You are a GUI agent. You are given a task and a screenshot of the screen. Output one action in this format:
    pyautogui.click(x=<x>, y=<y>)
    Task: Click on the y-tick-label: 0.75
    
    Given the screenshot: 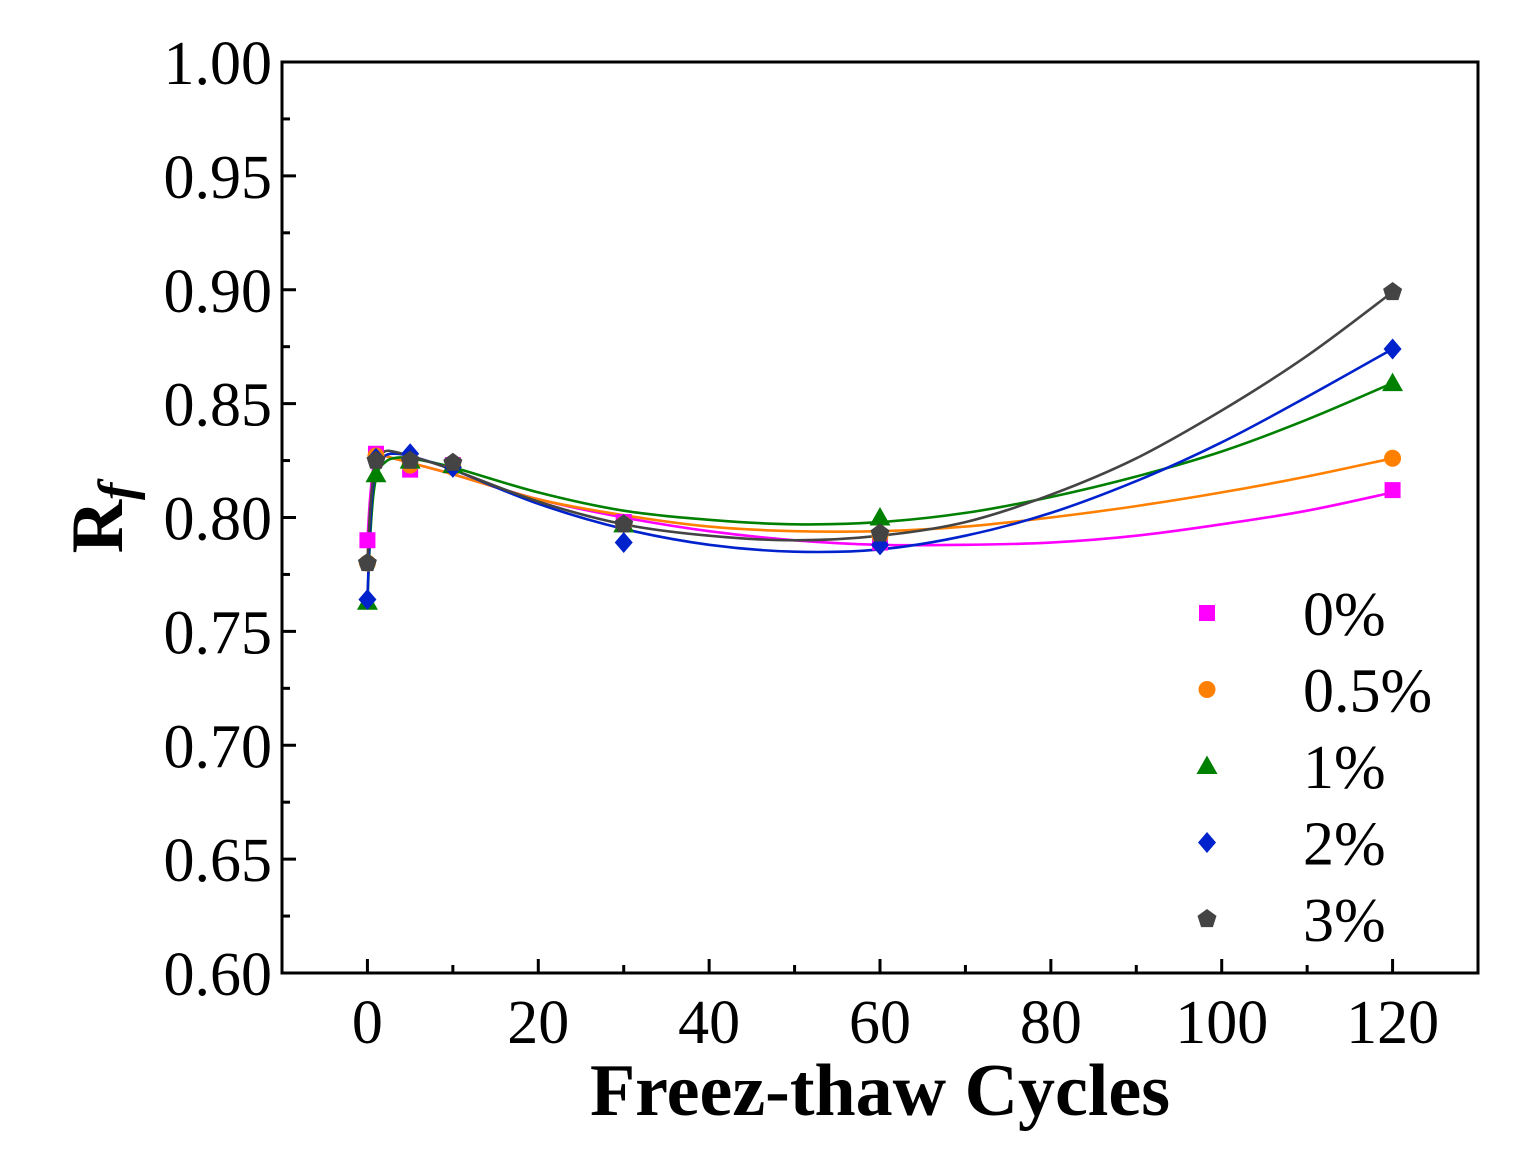 What is the action you would take?
    pyautogui.click(x=218, y=633)
    